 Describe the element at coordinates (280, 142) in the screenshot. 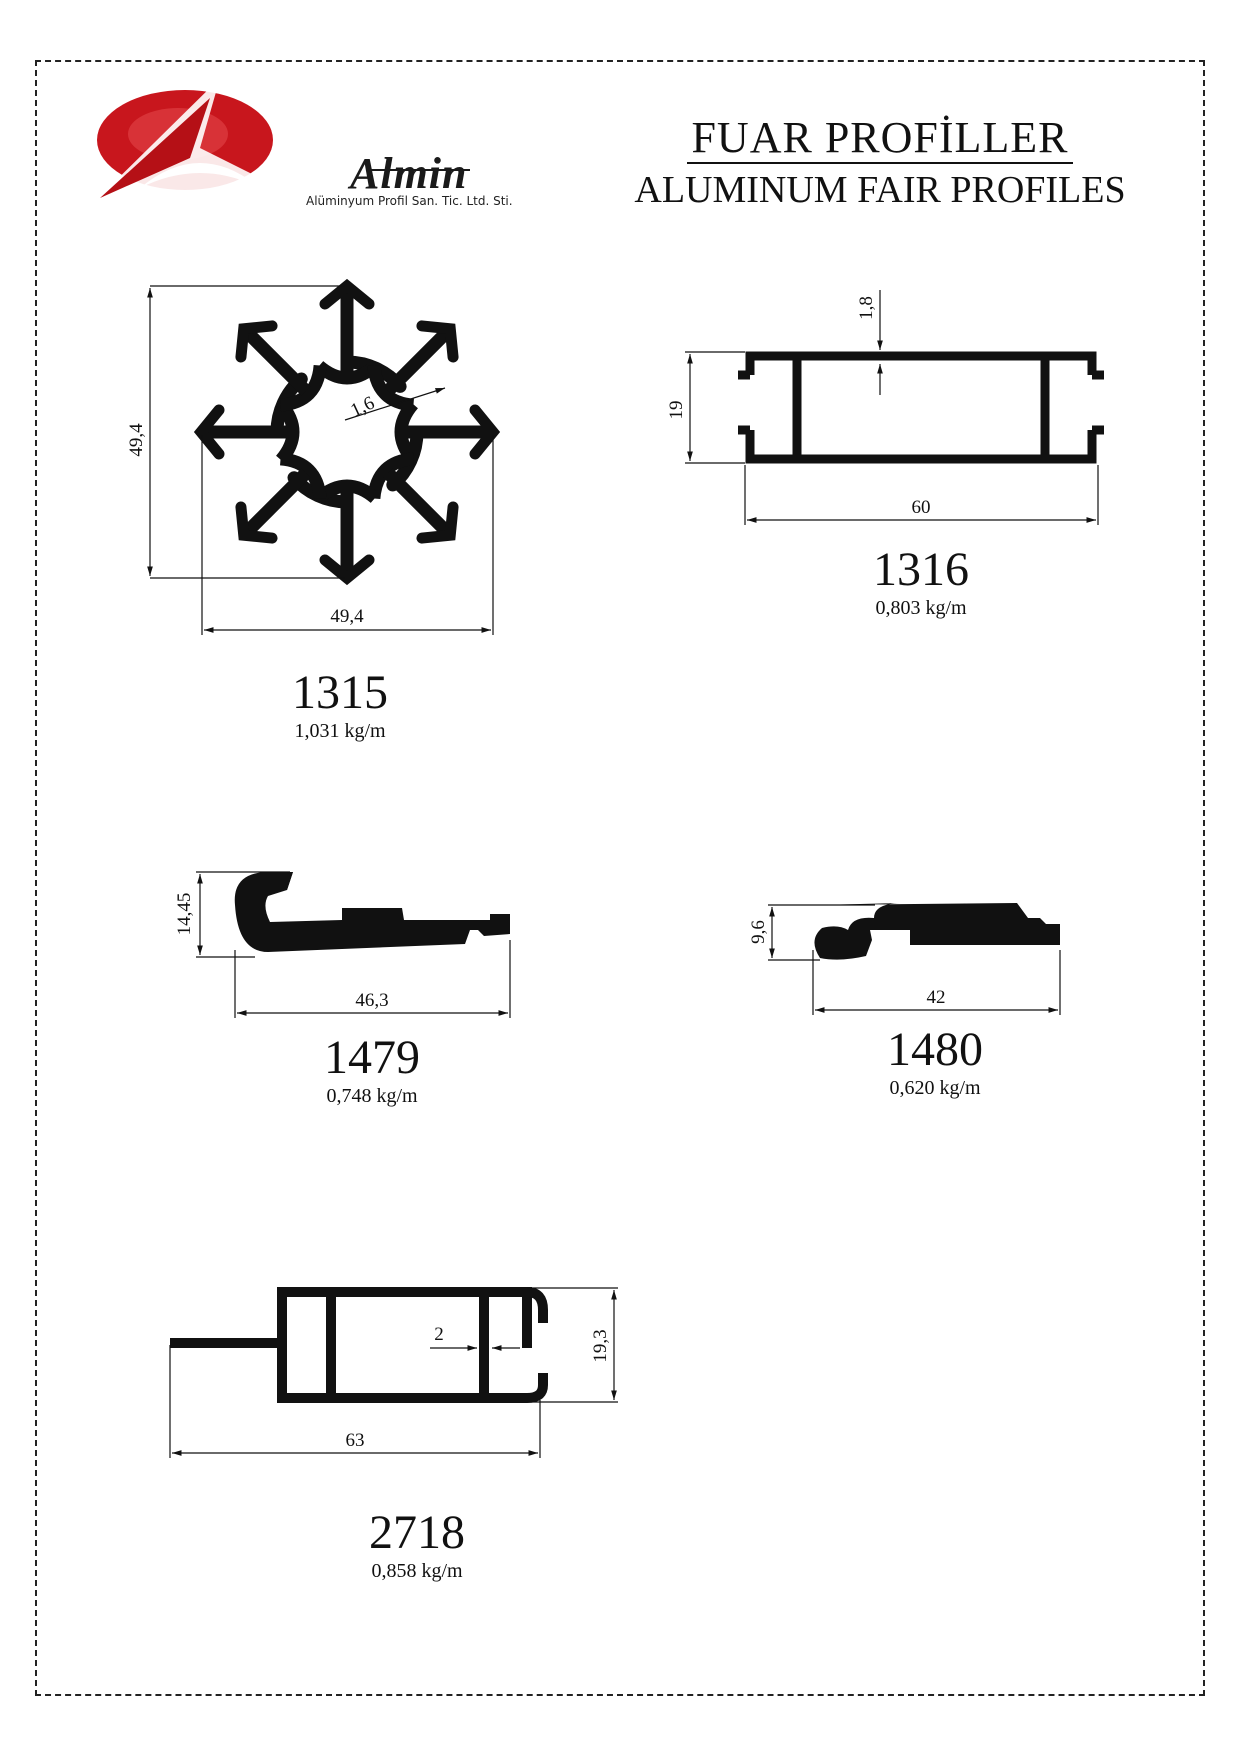

I see `almin-logo-icon` at that location.